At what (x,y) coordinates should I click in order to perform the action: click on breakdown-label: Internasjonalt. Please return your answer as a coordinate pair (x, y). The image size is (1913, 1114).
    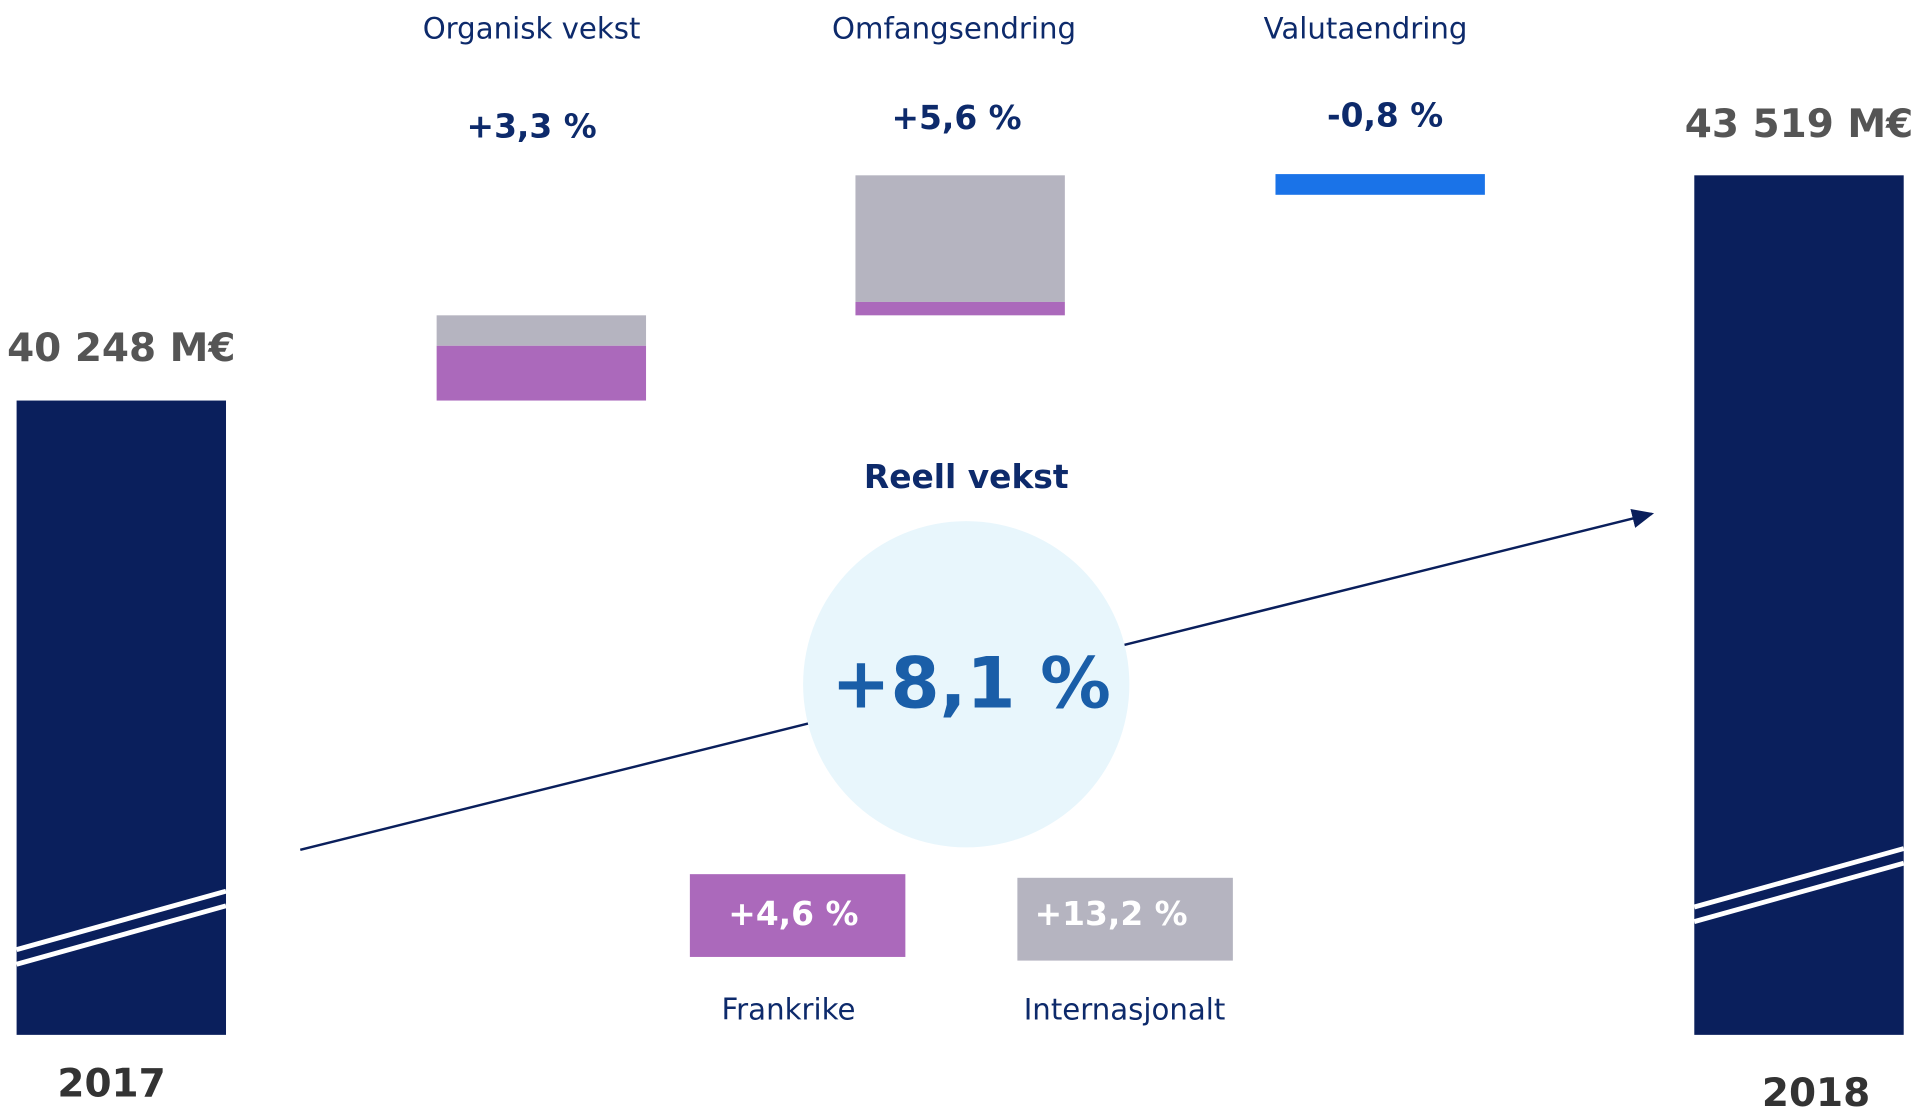
    Looking at the image, I should click on (1125, 1010).